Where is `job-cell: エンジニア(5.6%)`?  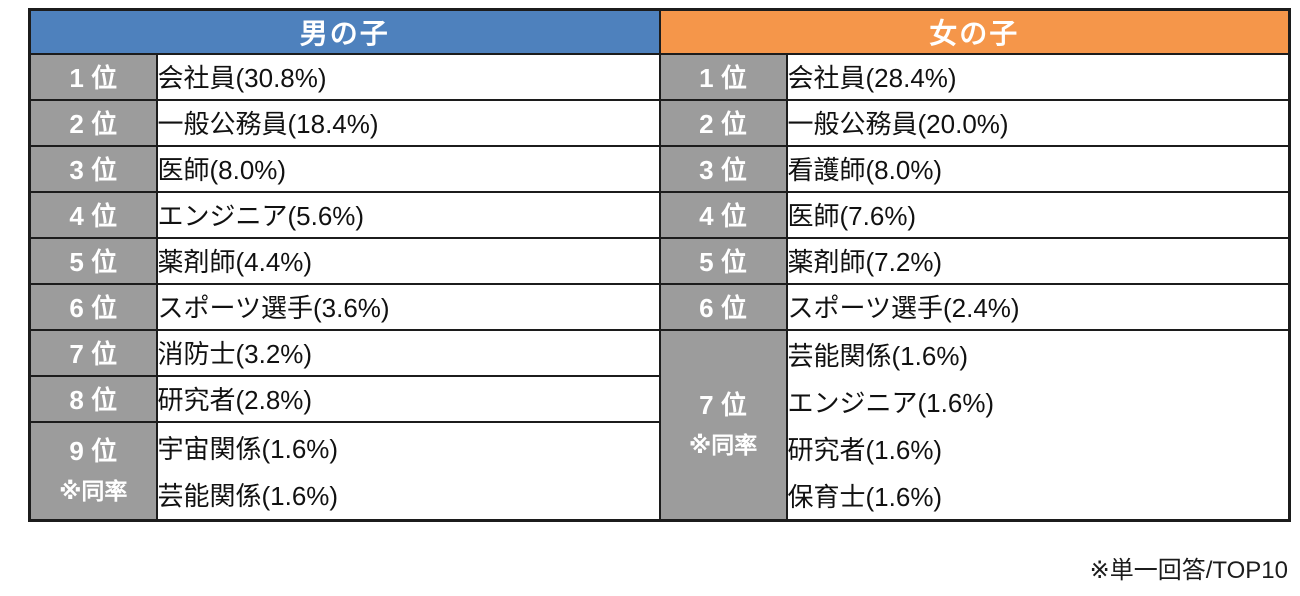 job-cell: エンジニア(5.6%) is located at coordinates (408, 214).